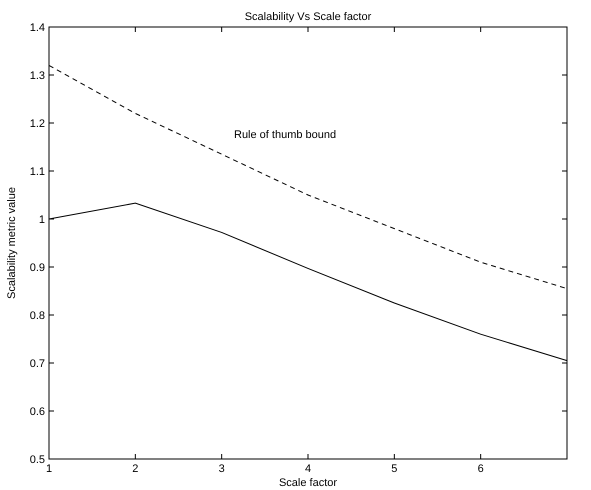  I want to click on x-axis-title: Scale factor, so click(308, 483).